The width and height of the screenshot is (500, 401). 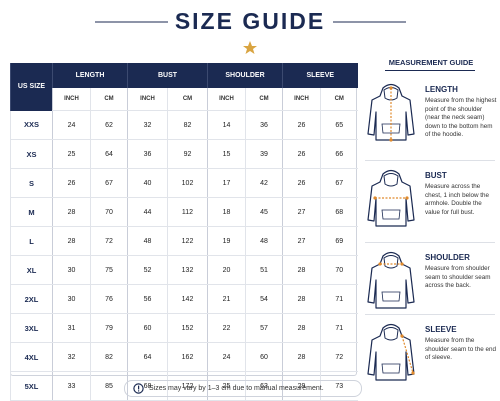 What do you see at coordinates (264, 299) in the screenshot?
I see `value-cell: 54` at bounding box center [264, 299].